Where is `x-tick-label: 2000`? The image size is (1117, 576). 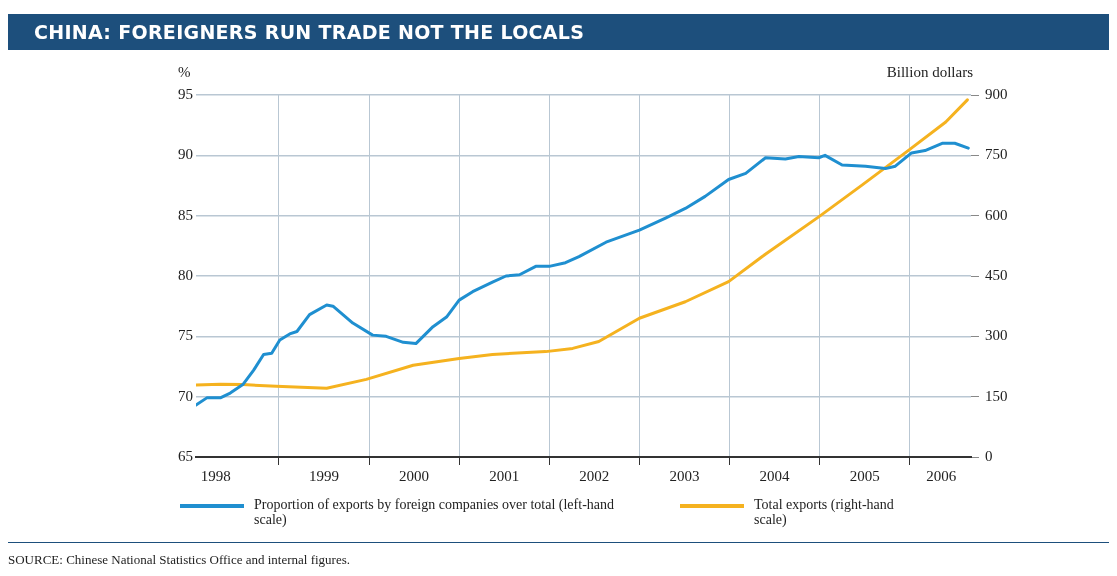
x-tick-label: 2000 is located at coordinates (414, 475).